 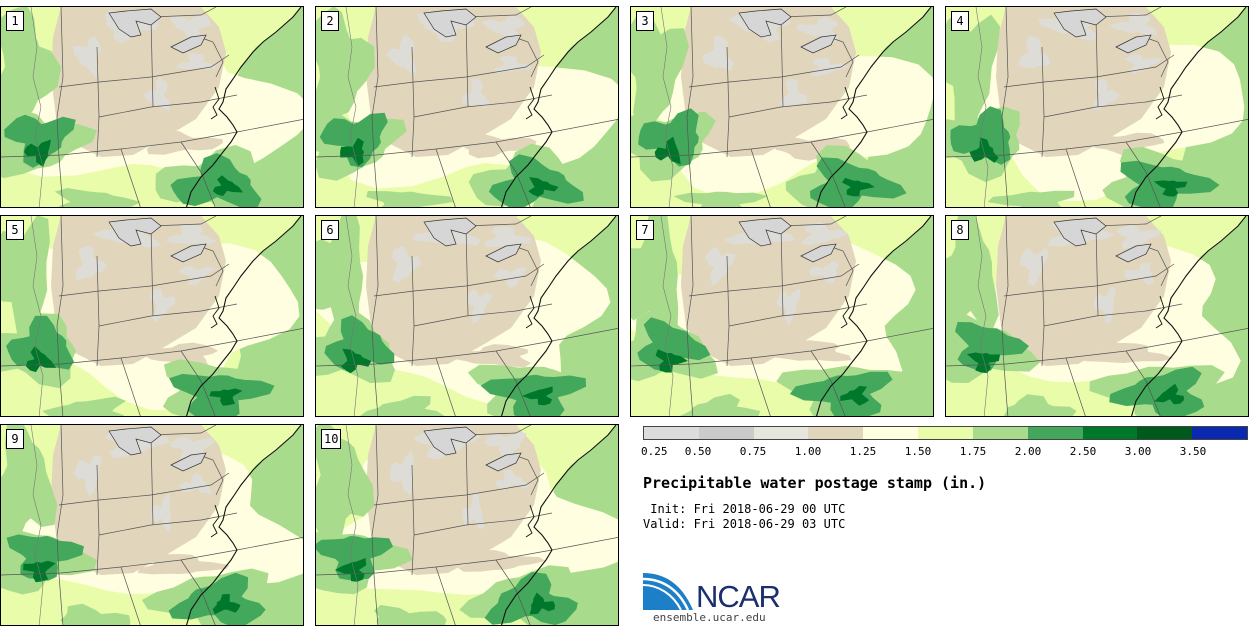 What do you see at coordinates (973, 451) in the screenshot?
I see `colorbar-tick-label: 1.75` at bounding box center [973, 451].